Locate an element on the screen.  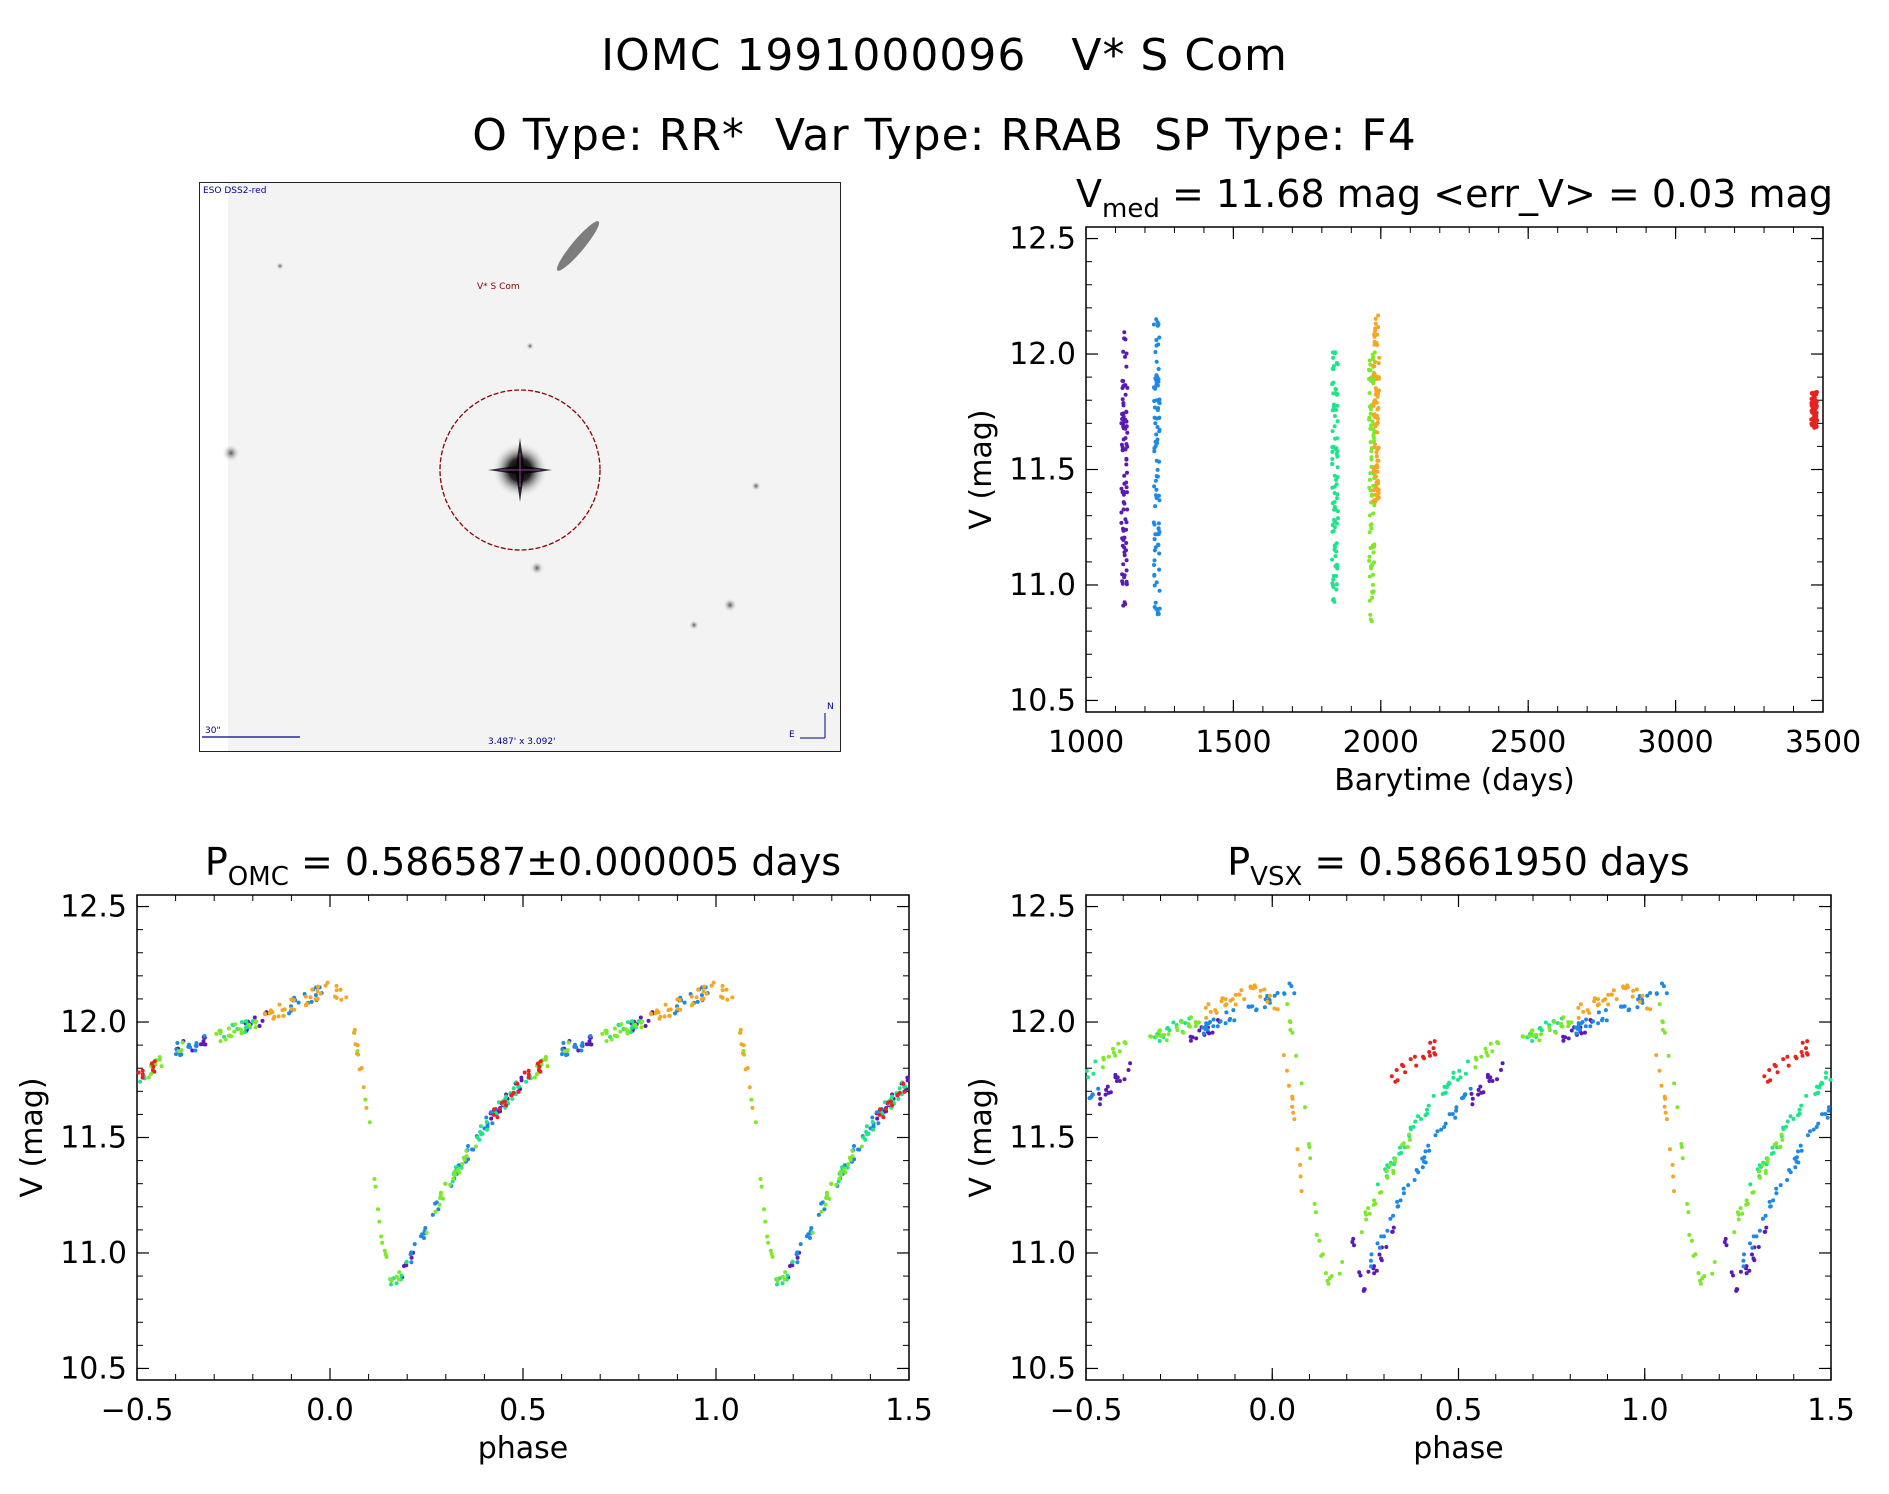
x-tick-label: −0.5 is located at coordinates (1086, 1410).